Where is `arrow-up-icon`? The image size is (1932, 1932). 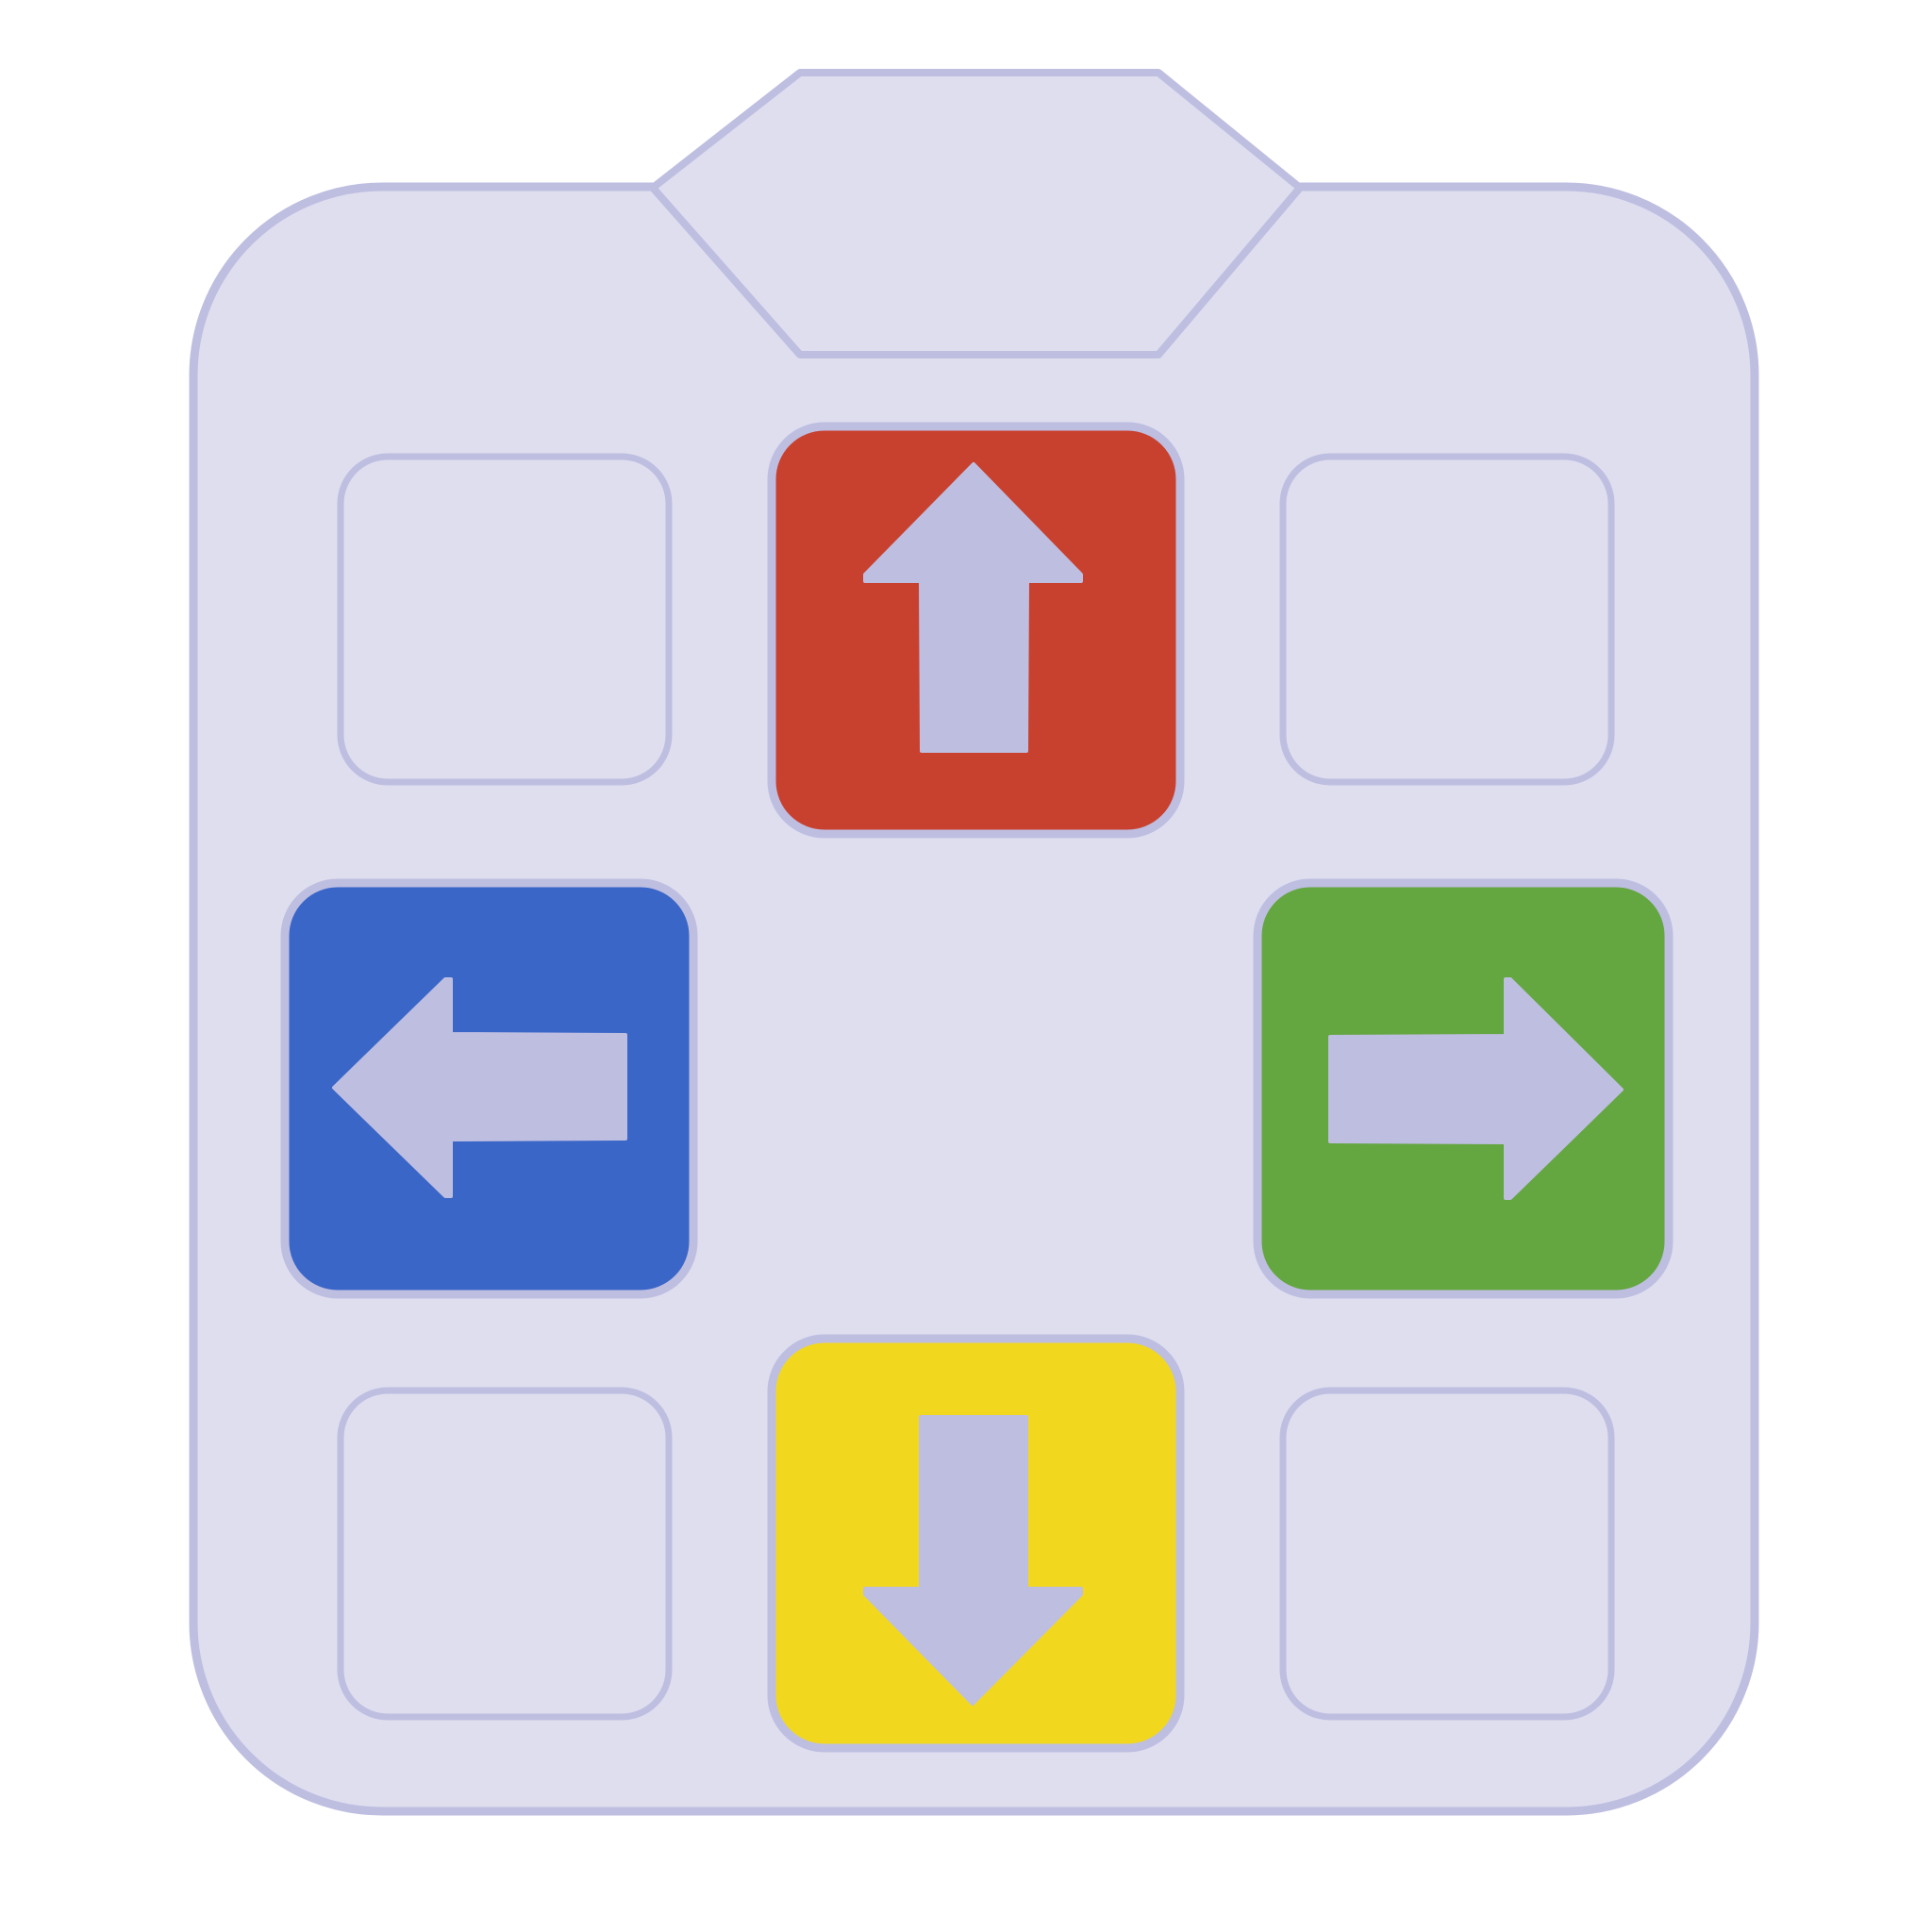 arrow-up-icon is located at coordinates (973, 607).